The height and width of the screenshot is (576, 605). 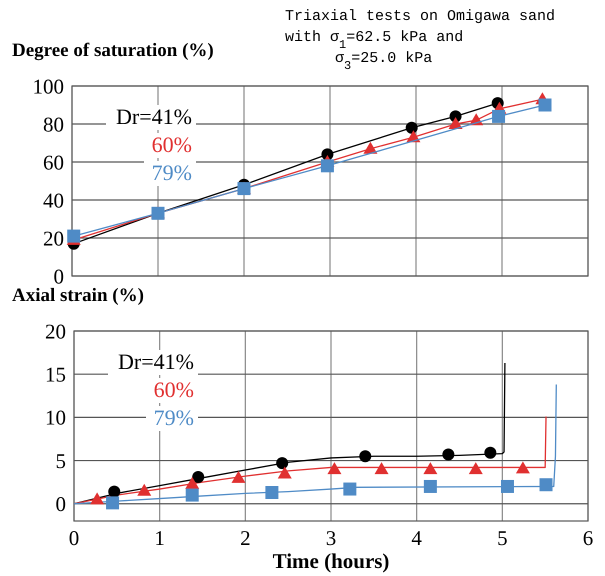 I want to click on x-tick-label: 1, so click(x=159, y=538).